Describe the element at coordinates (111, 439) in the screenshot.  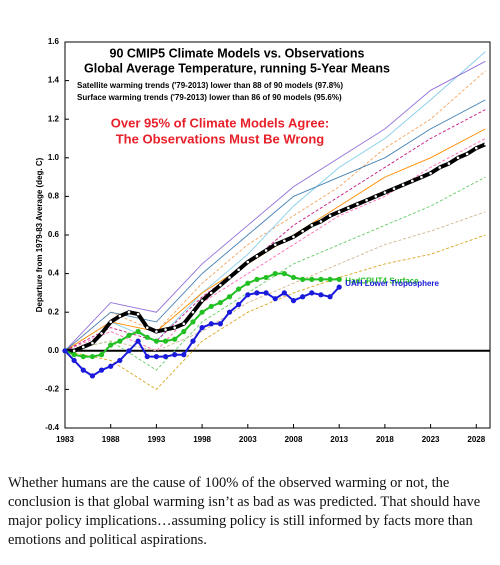
I see `x-tick-label: 1988` at that location.